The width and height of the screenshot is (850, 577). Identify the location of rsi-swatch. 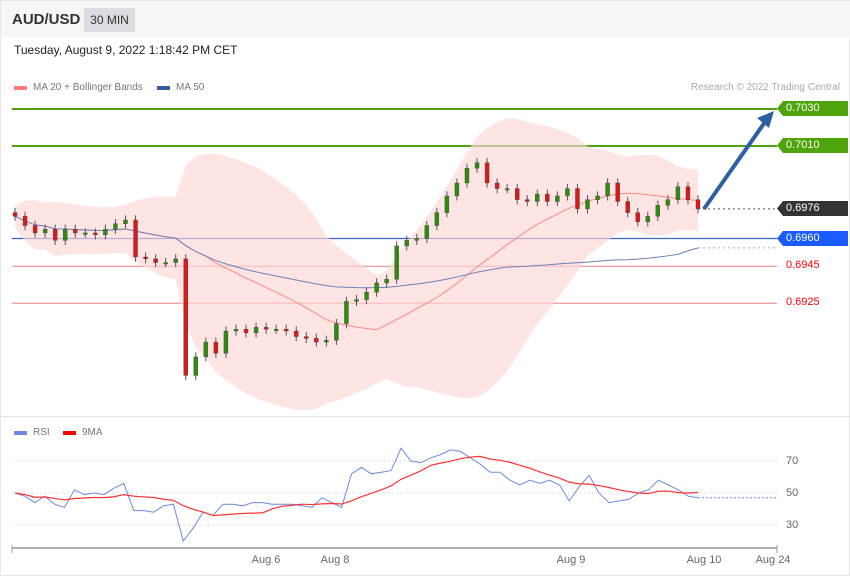
(20, 432).